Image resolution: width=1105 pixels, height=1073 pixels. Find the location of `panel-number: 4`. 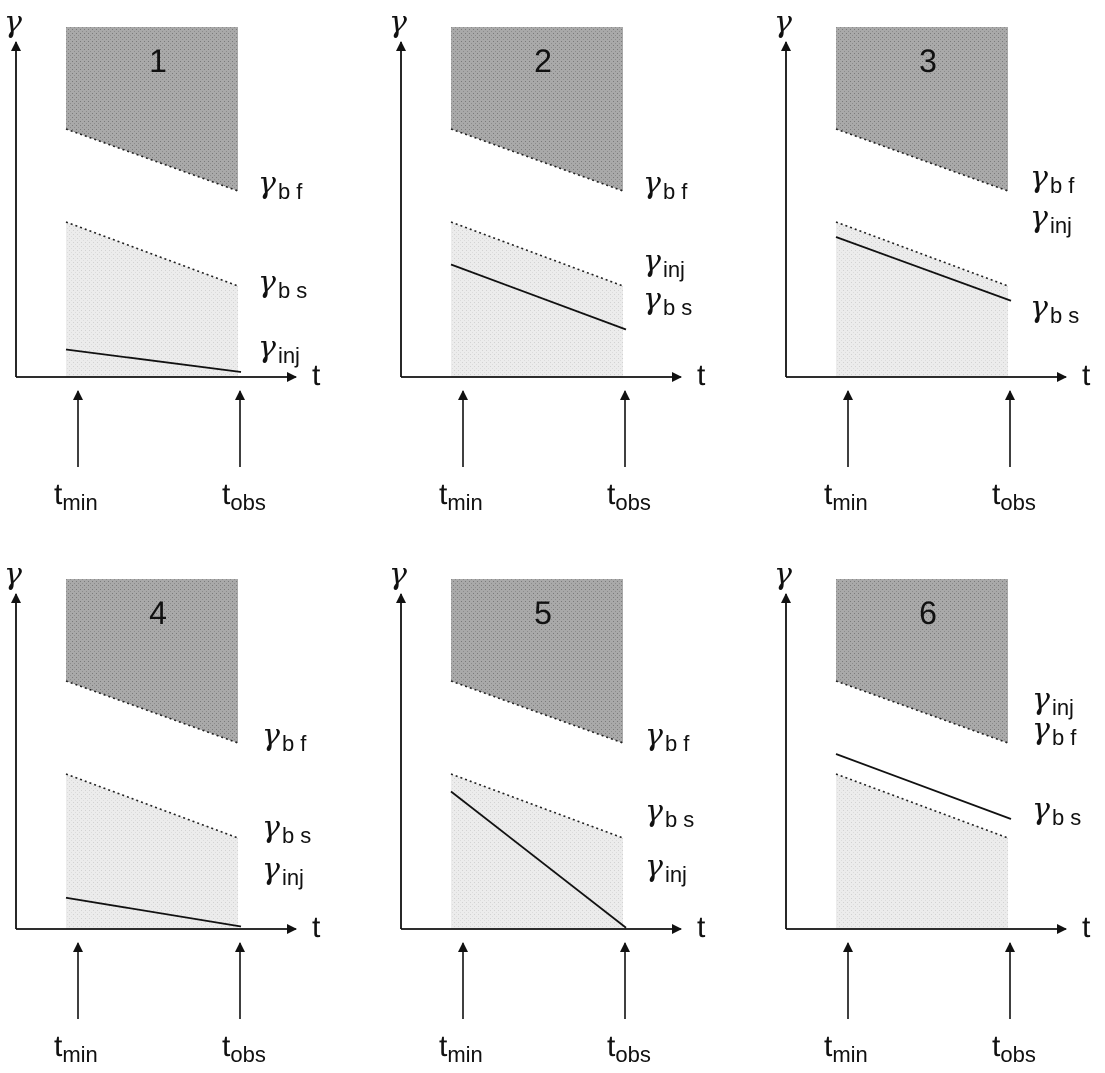

panel-number: 4 is located at coordinates (158, 613).